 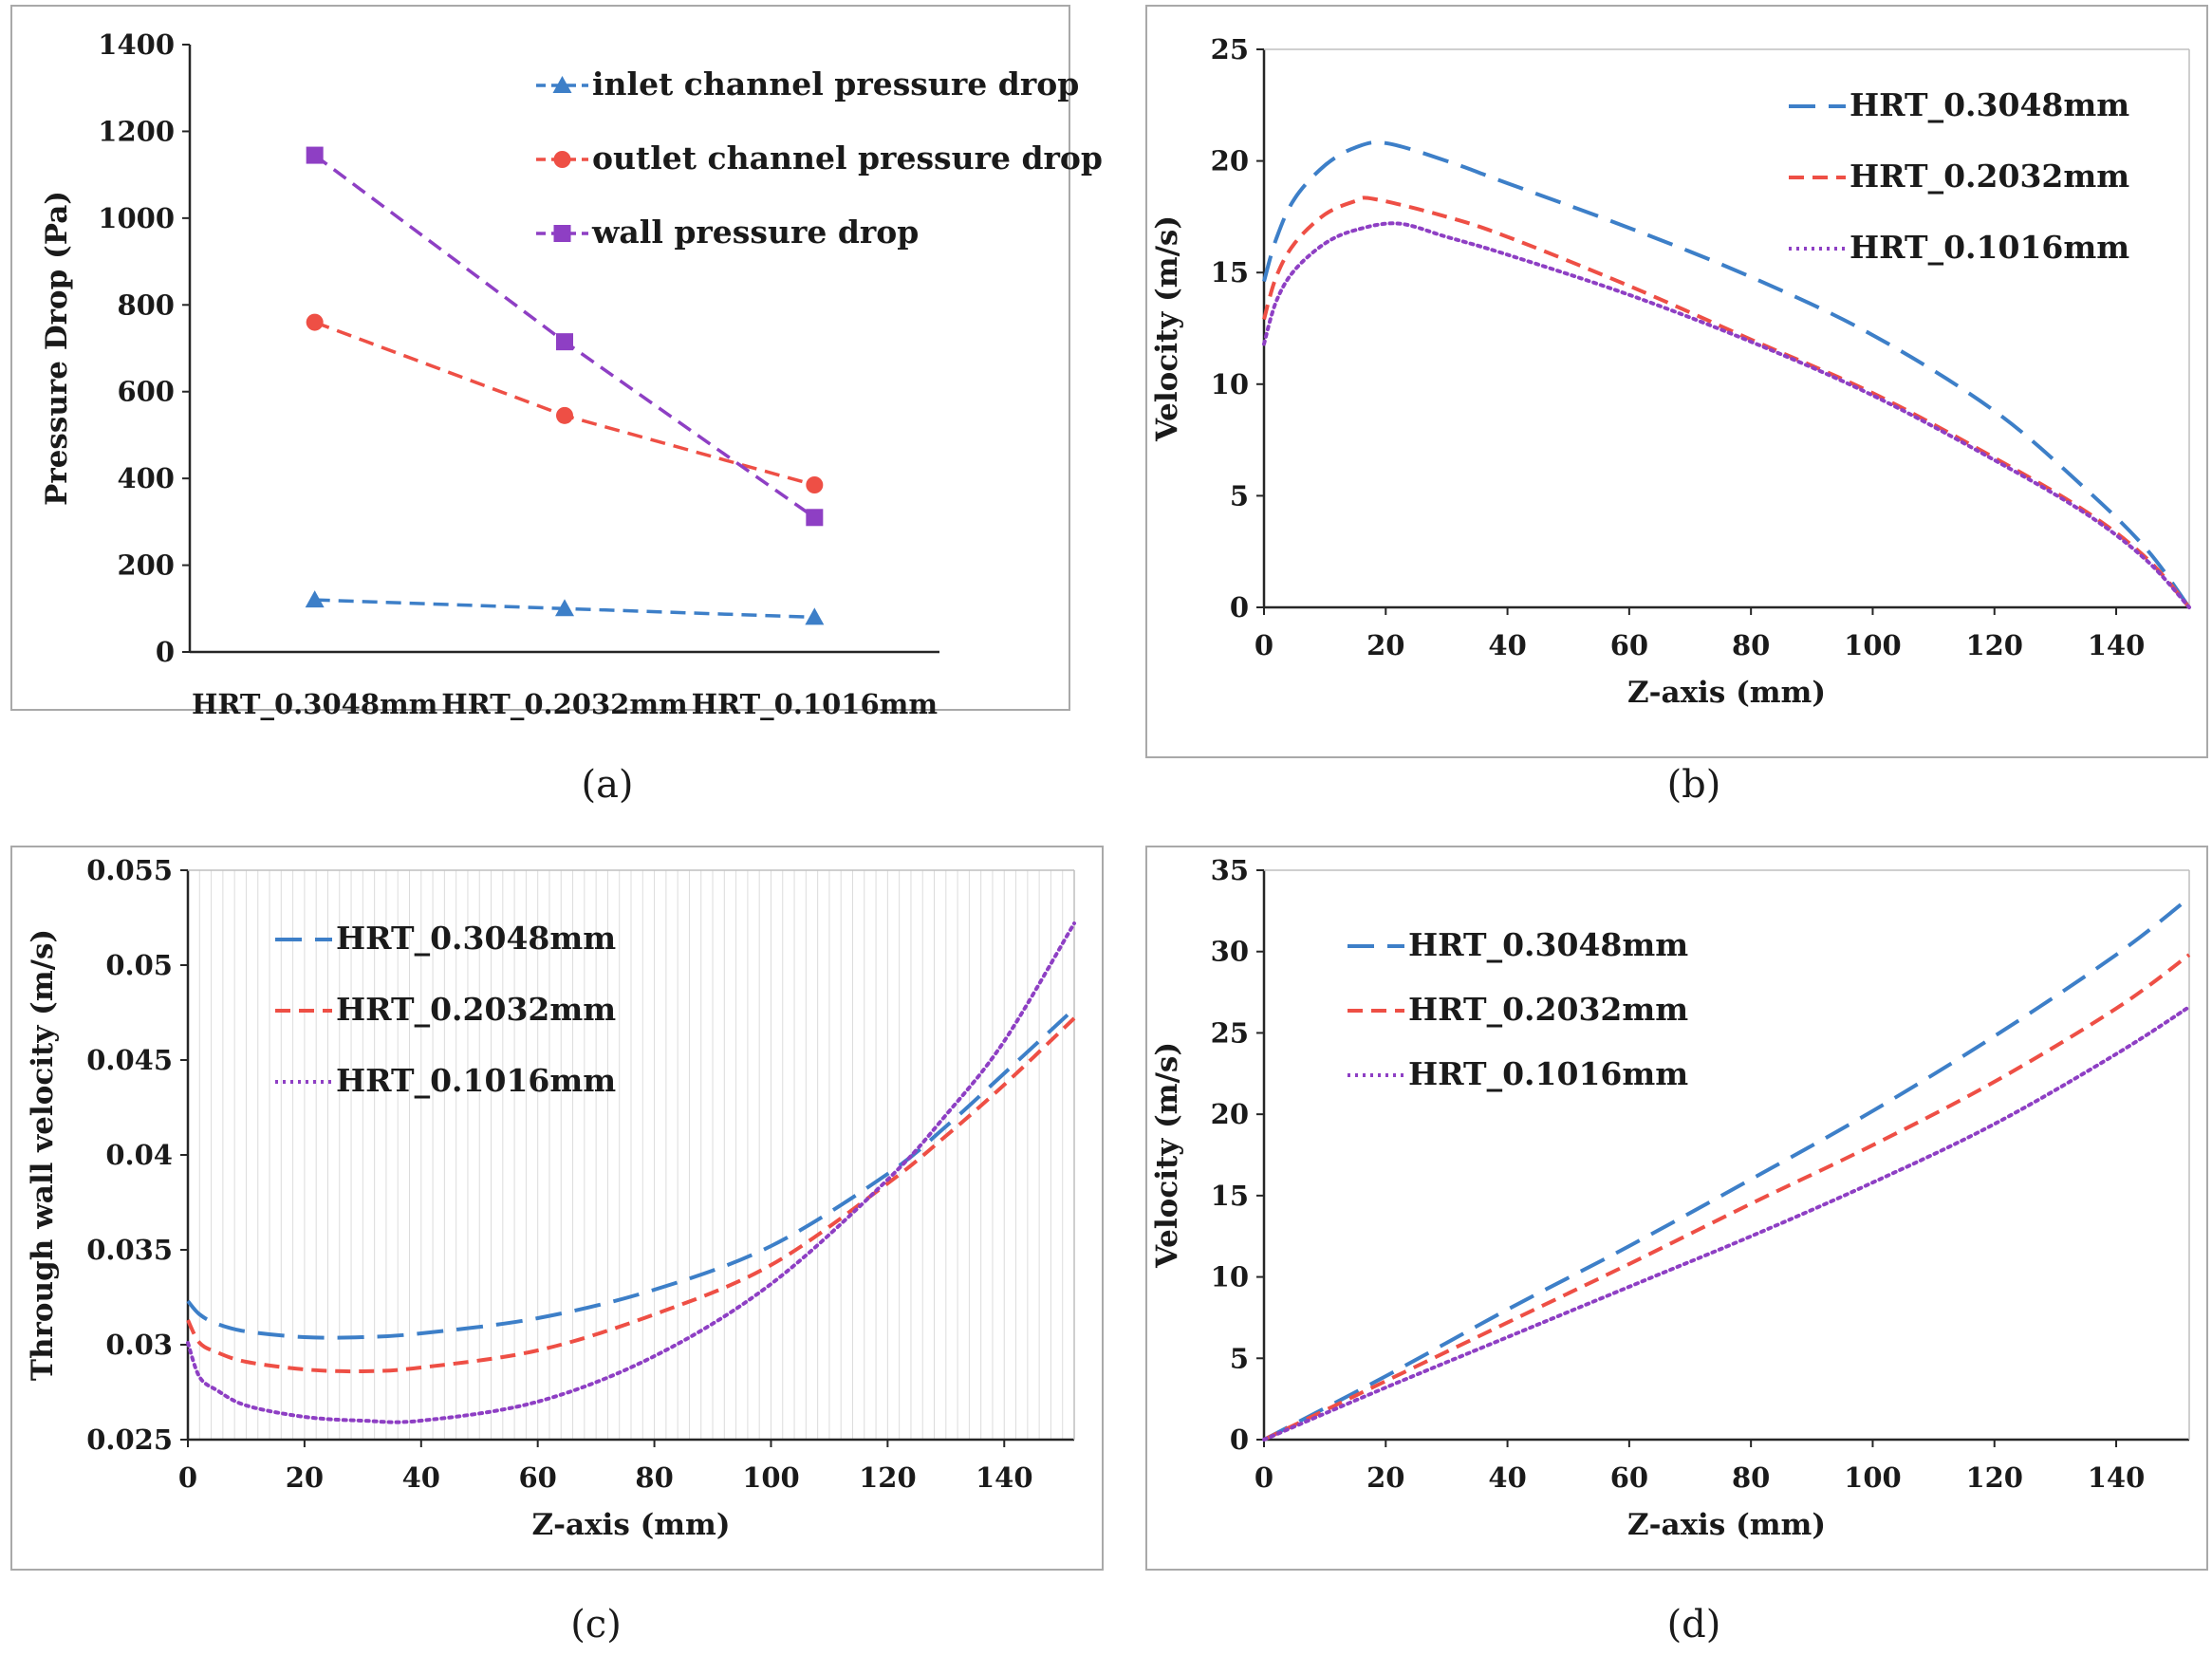 What do you see at coordinates (815, 704) in the screenshot?
I see `x-category-label: HRT_0.1016mm` at bounding box center [815, 704].